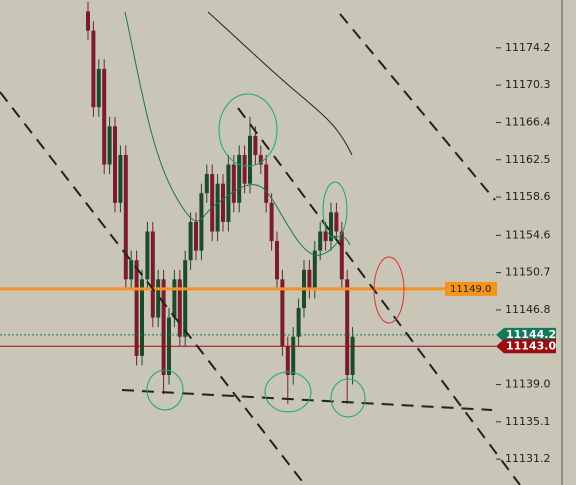 Image resolution: width=576 pixels, height=485 pixels. I want to click on y-tick-label: 11158.6, so click(528, 196).